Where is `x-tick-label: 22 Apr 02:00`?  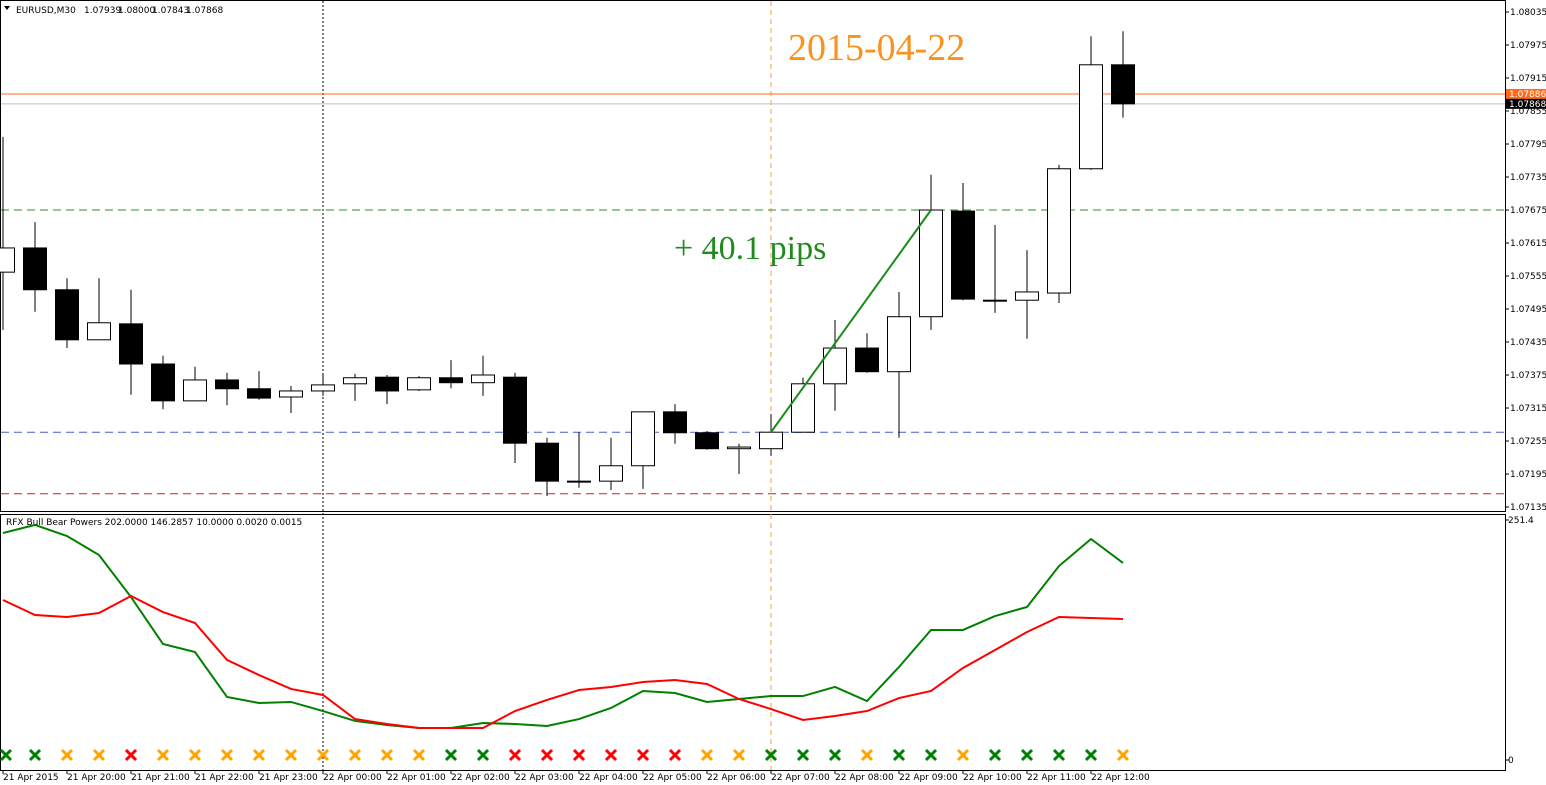 x-tick-label: 22 Apr 02:00 is located at coordinates (480, 778).